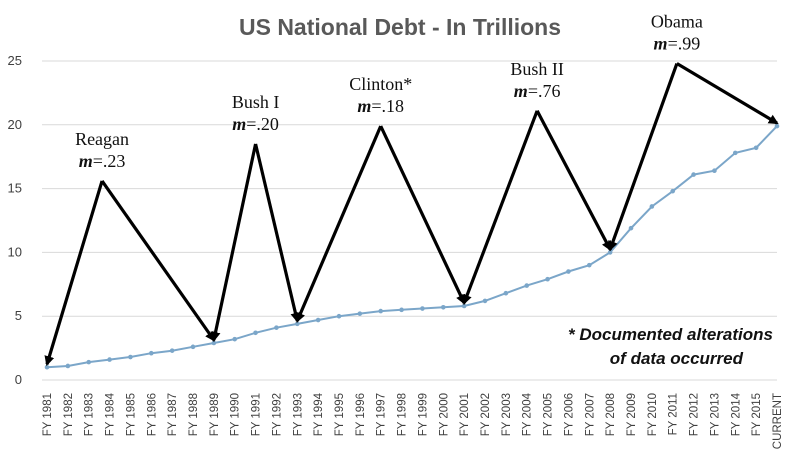  What do you see at coordinates (537, 91) in the screenshot?
I see `label-bush2-slope: m=.76` at bounding box center [537, 91].